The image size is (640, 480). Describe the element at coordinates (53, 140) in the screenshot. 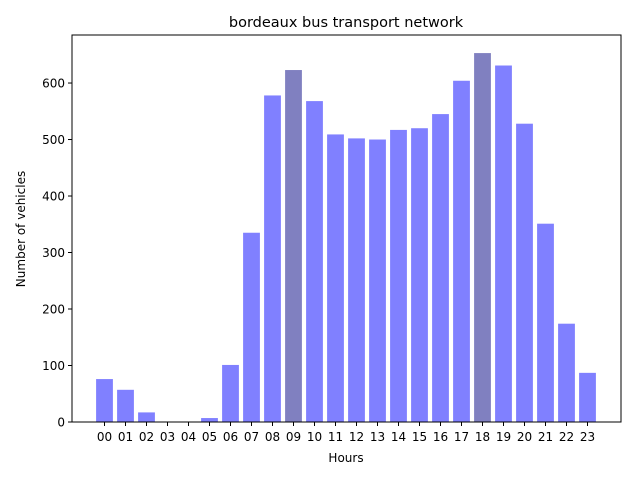

I see `y-tick-label-500: 500` at that location.